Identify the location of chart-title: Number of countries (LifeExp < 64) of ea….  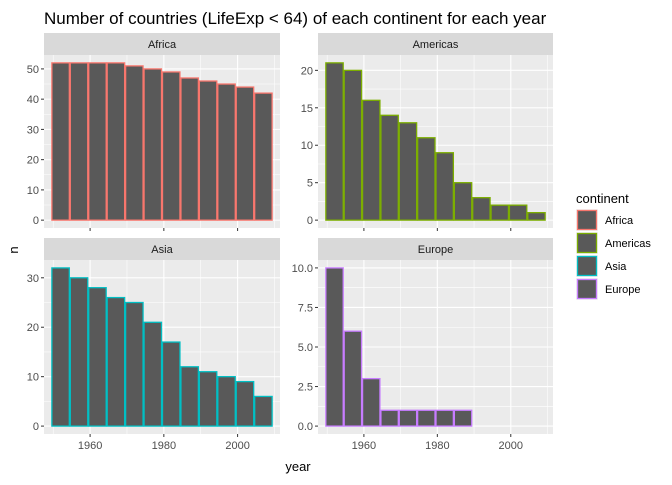
(295, 18).